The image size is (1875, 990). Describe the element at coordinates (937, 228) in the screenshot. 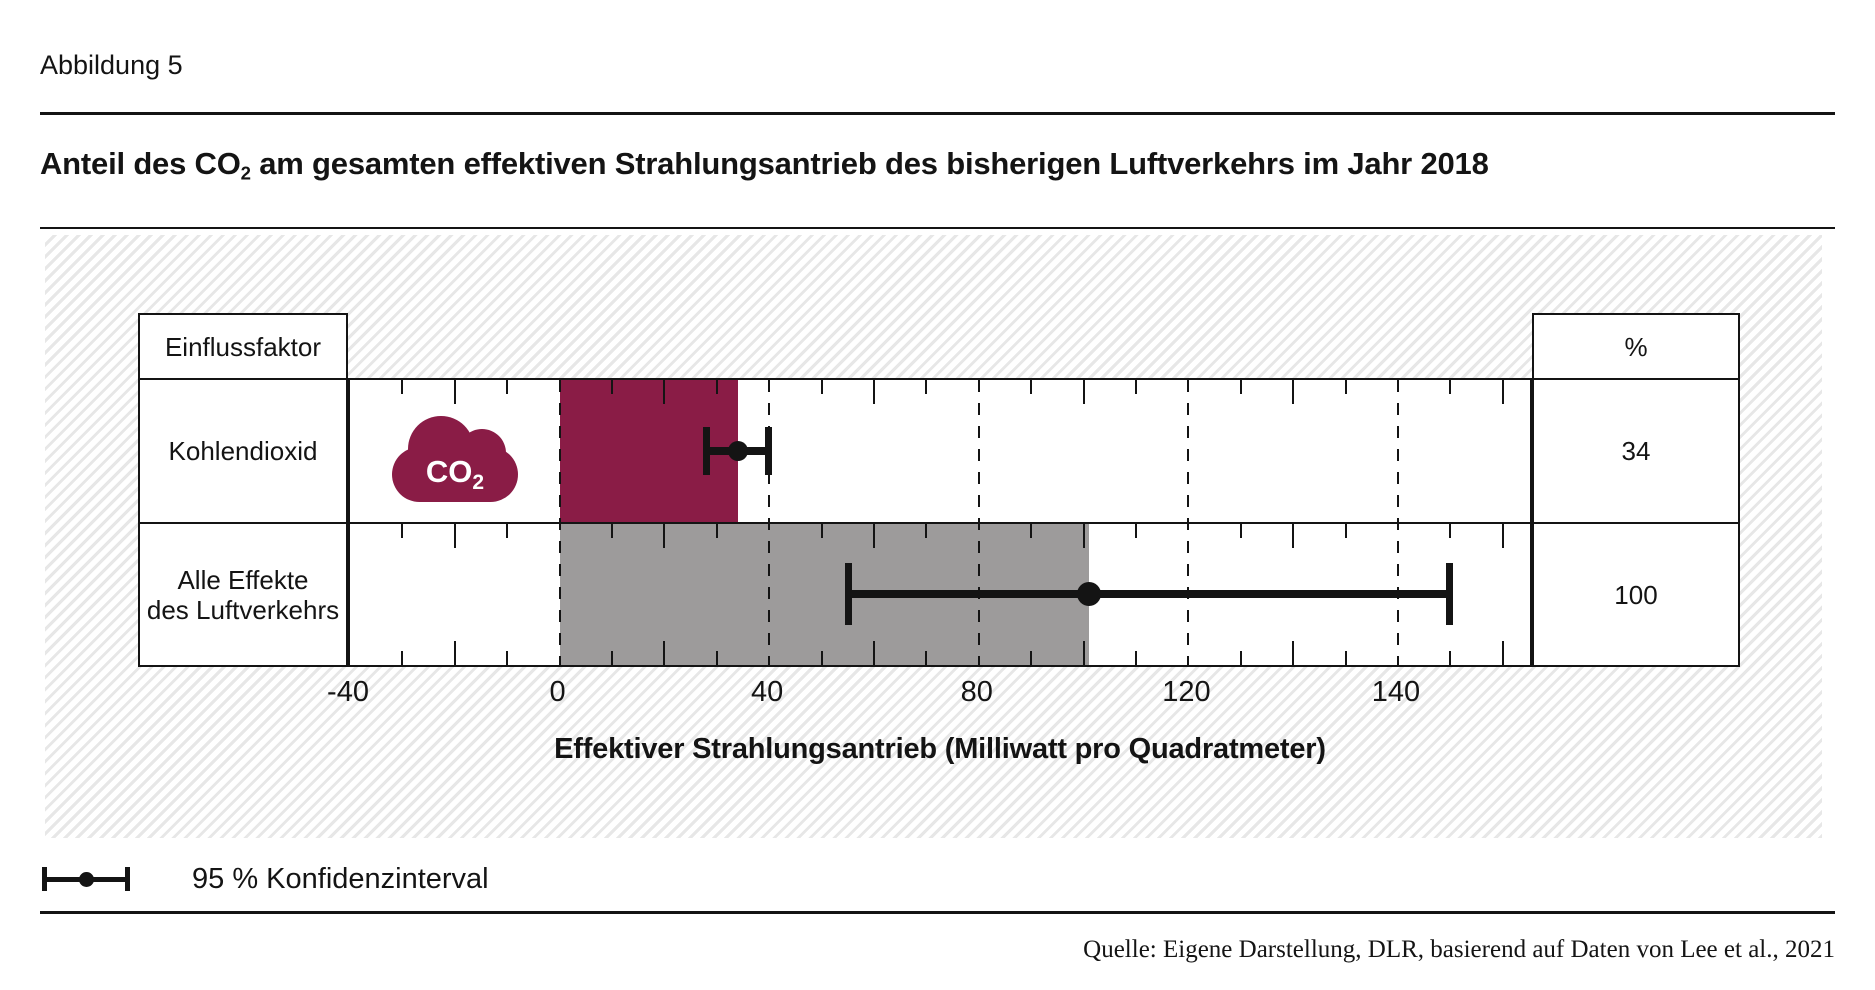

I see `title-rule` at that location.